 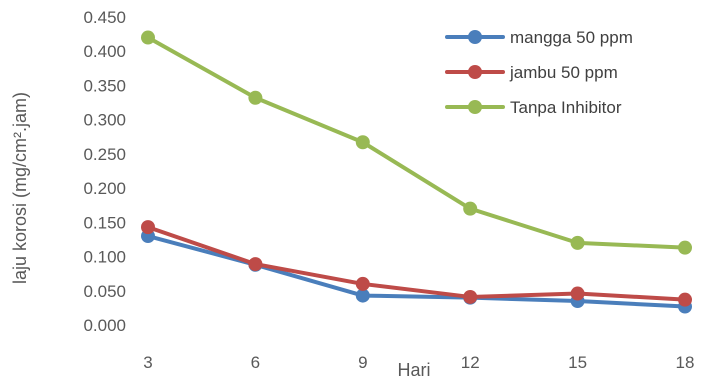 I want to click on x-axis: 3 6 9 12 15 18, so click(x=418, y=362).